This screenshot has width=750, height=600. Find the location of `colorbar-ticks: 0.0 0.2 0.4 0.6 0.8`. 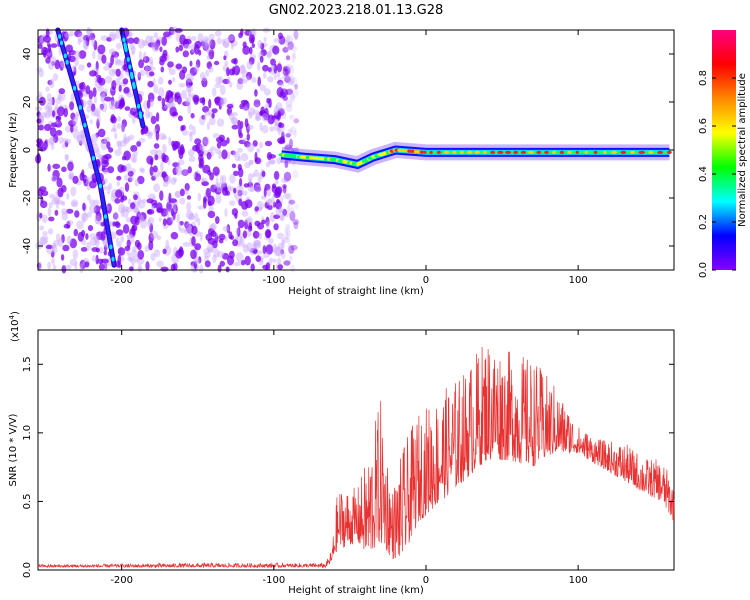

colorbar-ticks: 0.0 0.2 0.4 0.6 0.8 is located at coordinates (717, 174).